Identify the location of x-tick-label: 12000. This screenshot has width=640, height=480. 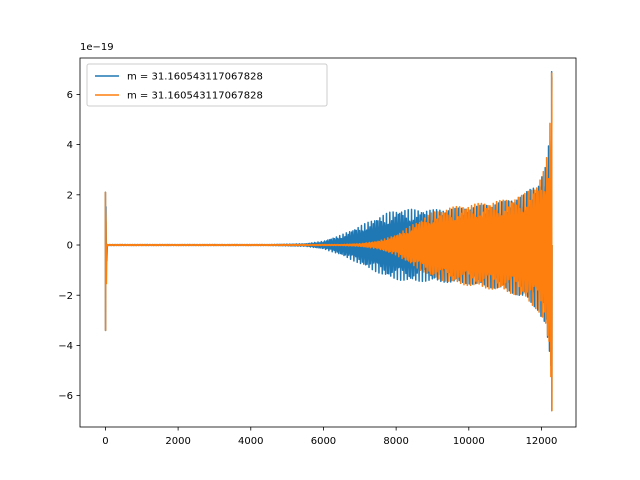
(542, 441).